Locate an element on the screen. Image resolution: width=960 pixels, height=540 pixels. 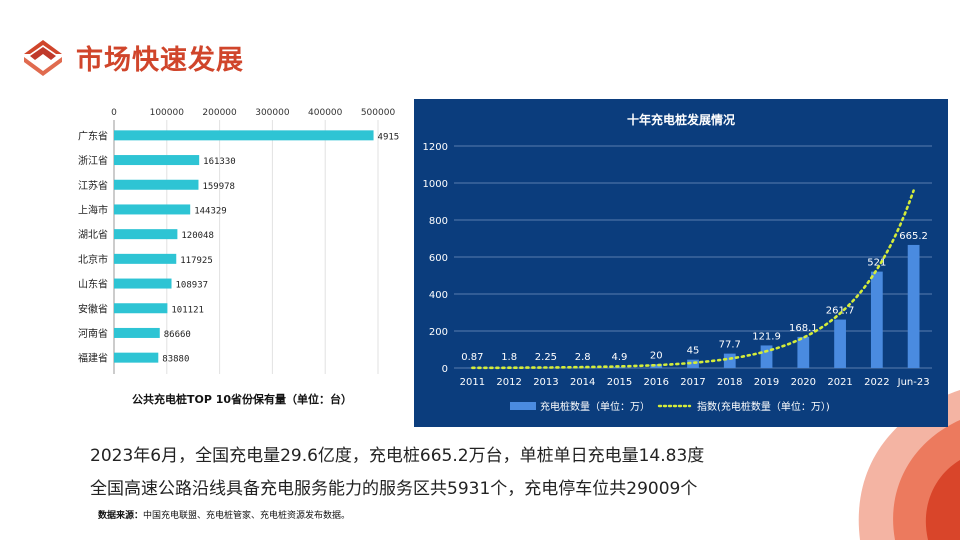
category-label: 北京市 is located at coordinates (93, 259).